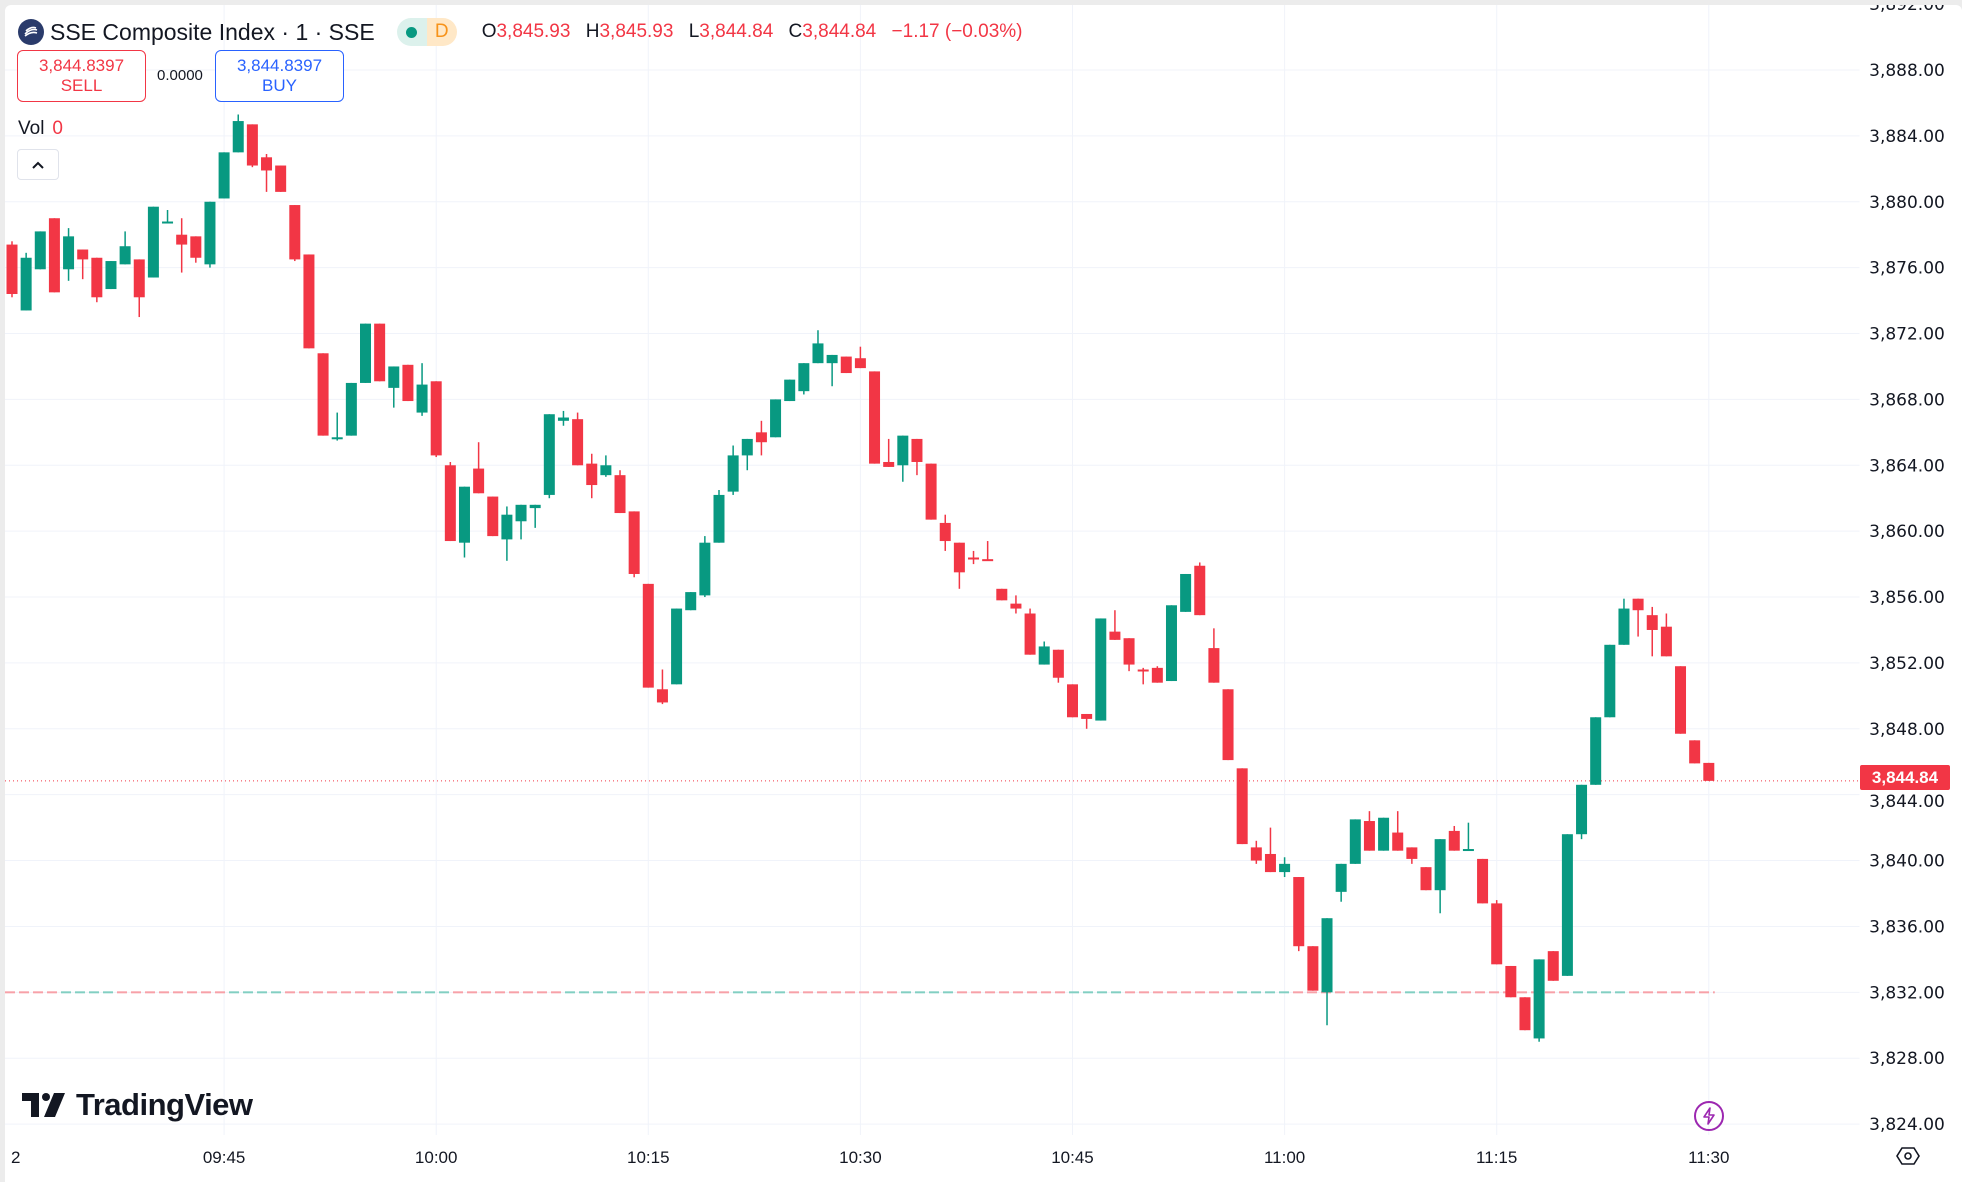 Image resolution: width=1962 pixels, height=1182 pixels. Describe the element at coordinates (31, 128) in the screenshot. I see `volume-label: Vol` at that location.